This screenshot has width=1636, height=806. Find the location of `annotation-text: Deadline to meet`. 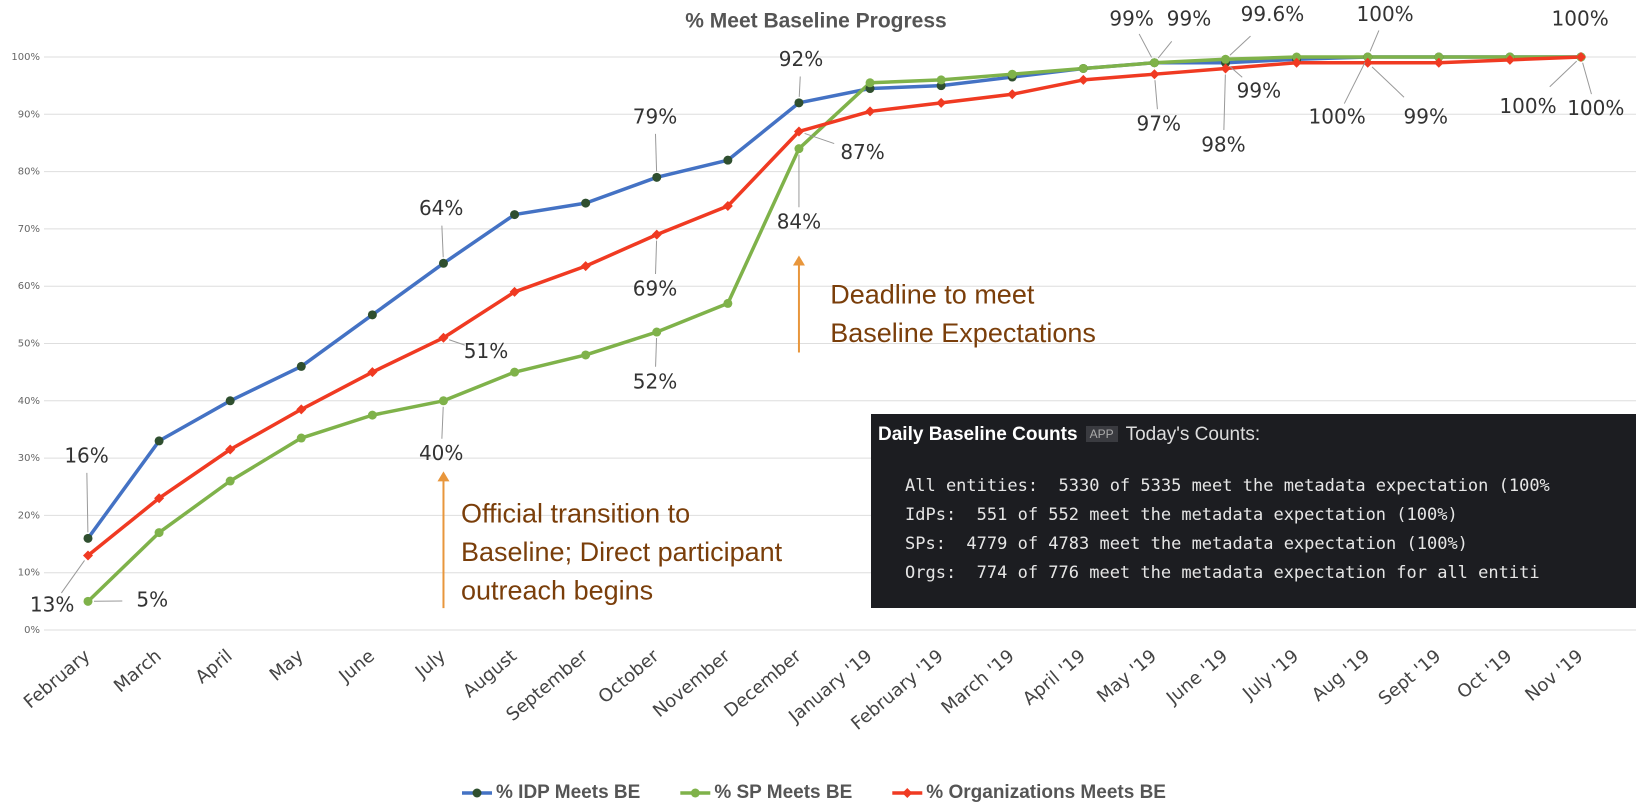

annotation-text: Deadline to meet is located at coordinates (932, 294).